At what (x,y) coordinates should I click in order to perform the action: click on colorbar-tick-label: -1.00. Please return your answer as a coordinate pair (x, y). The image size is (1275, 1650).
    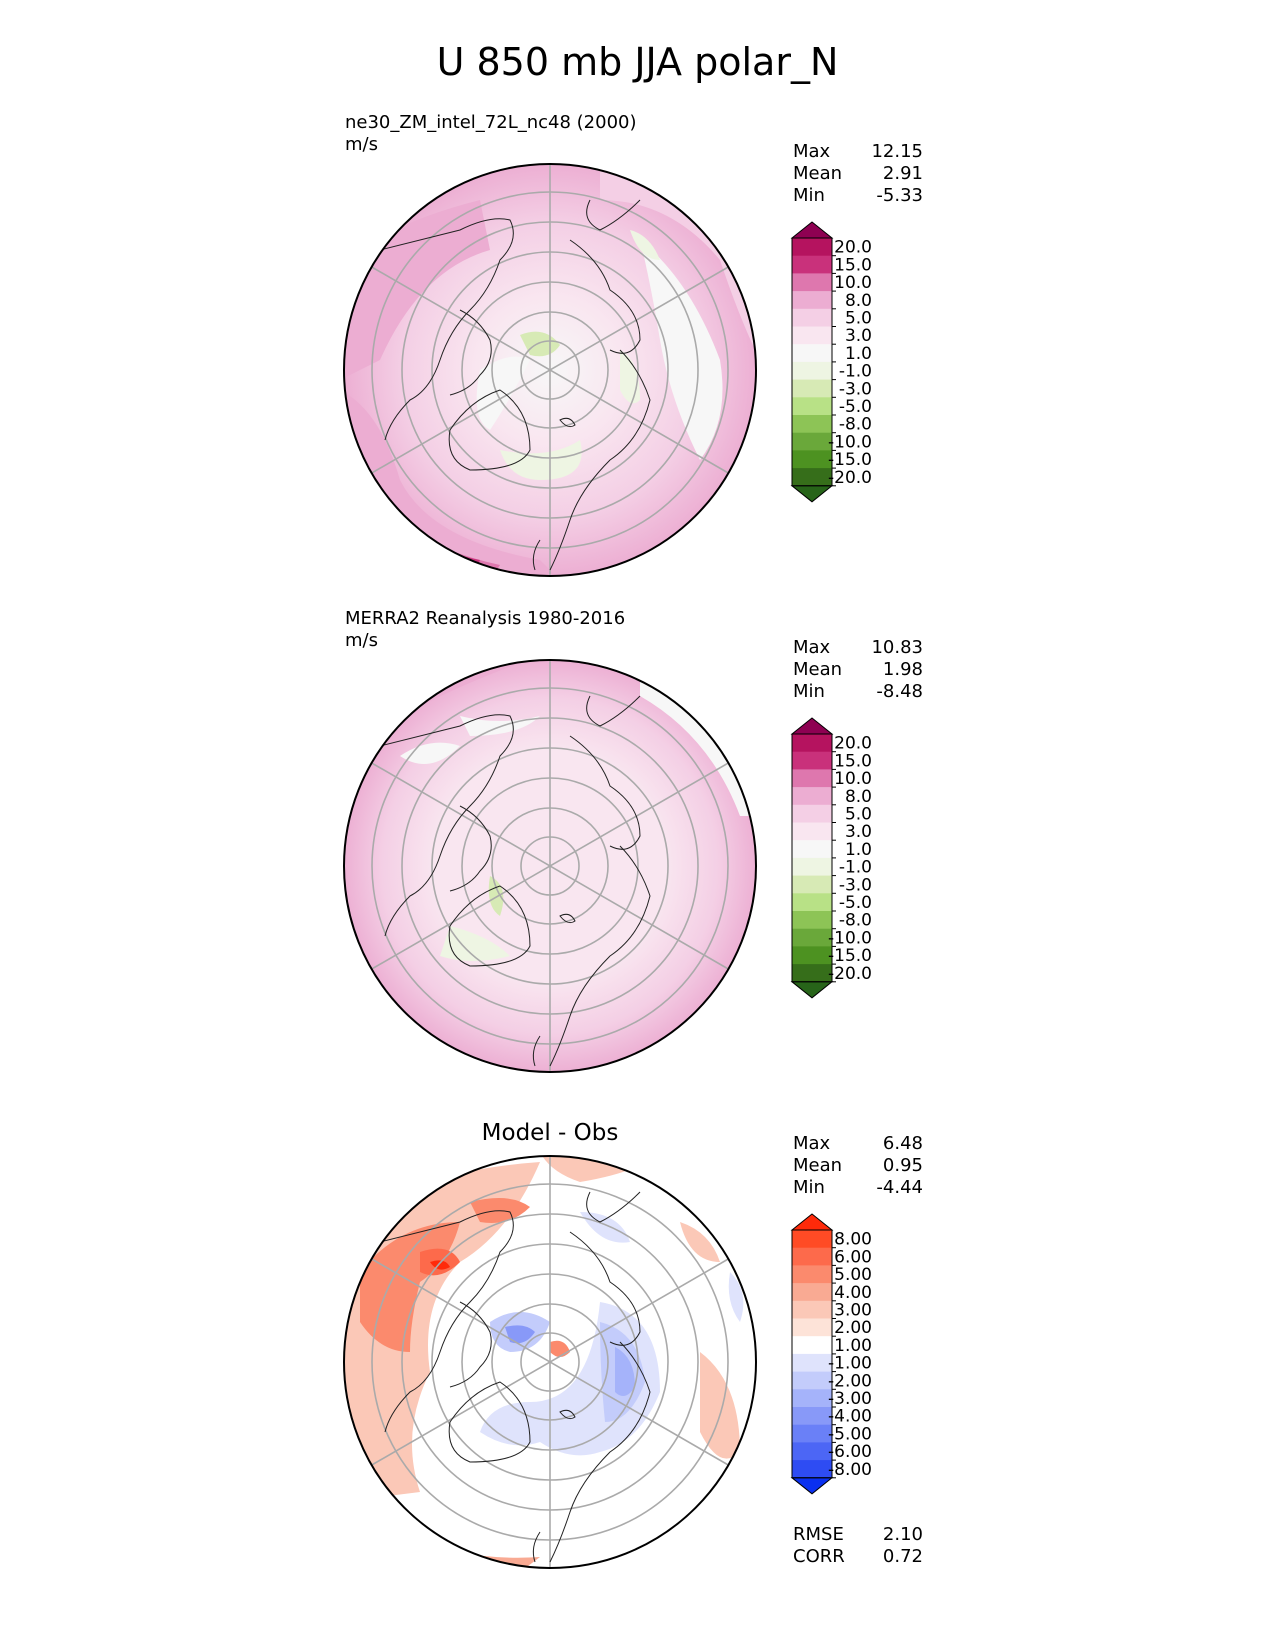
    Looking at the image, I should click on (850, 1364).